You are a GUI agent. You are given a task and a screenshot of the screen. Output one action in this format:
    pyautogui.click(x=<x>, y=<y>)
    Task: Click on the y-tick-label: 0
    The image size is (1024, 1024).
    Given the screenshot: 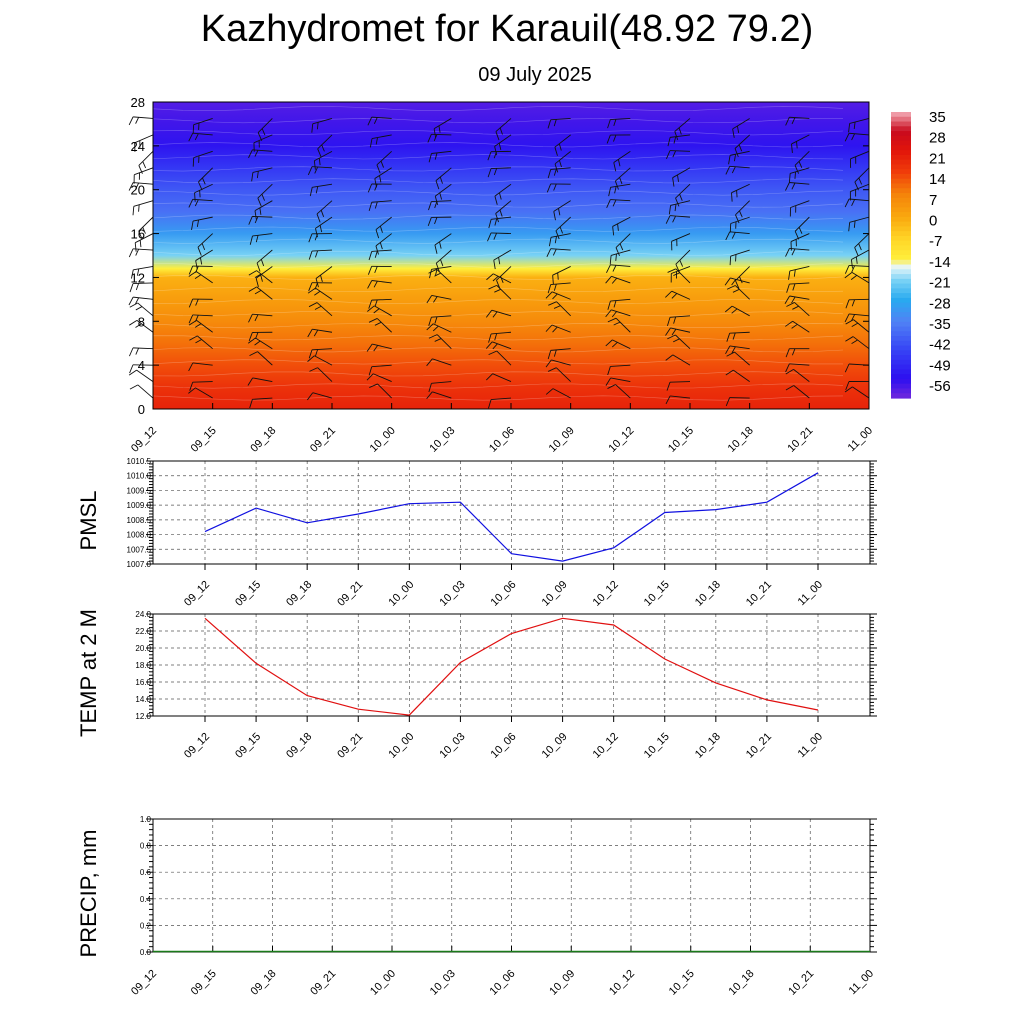 What is the action you would take?
    pyautogui.click(x=141, y=409)
    